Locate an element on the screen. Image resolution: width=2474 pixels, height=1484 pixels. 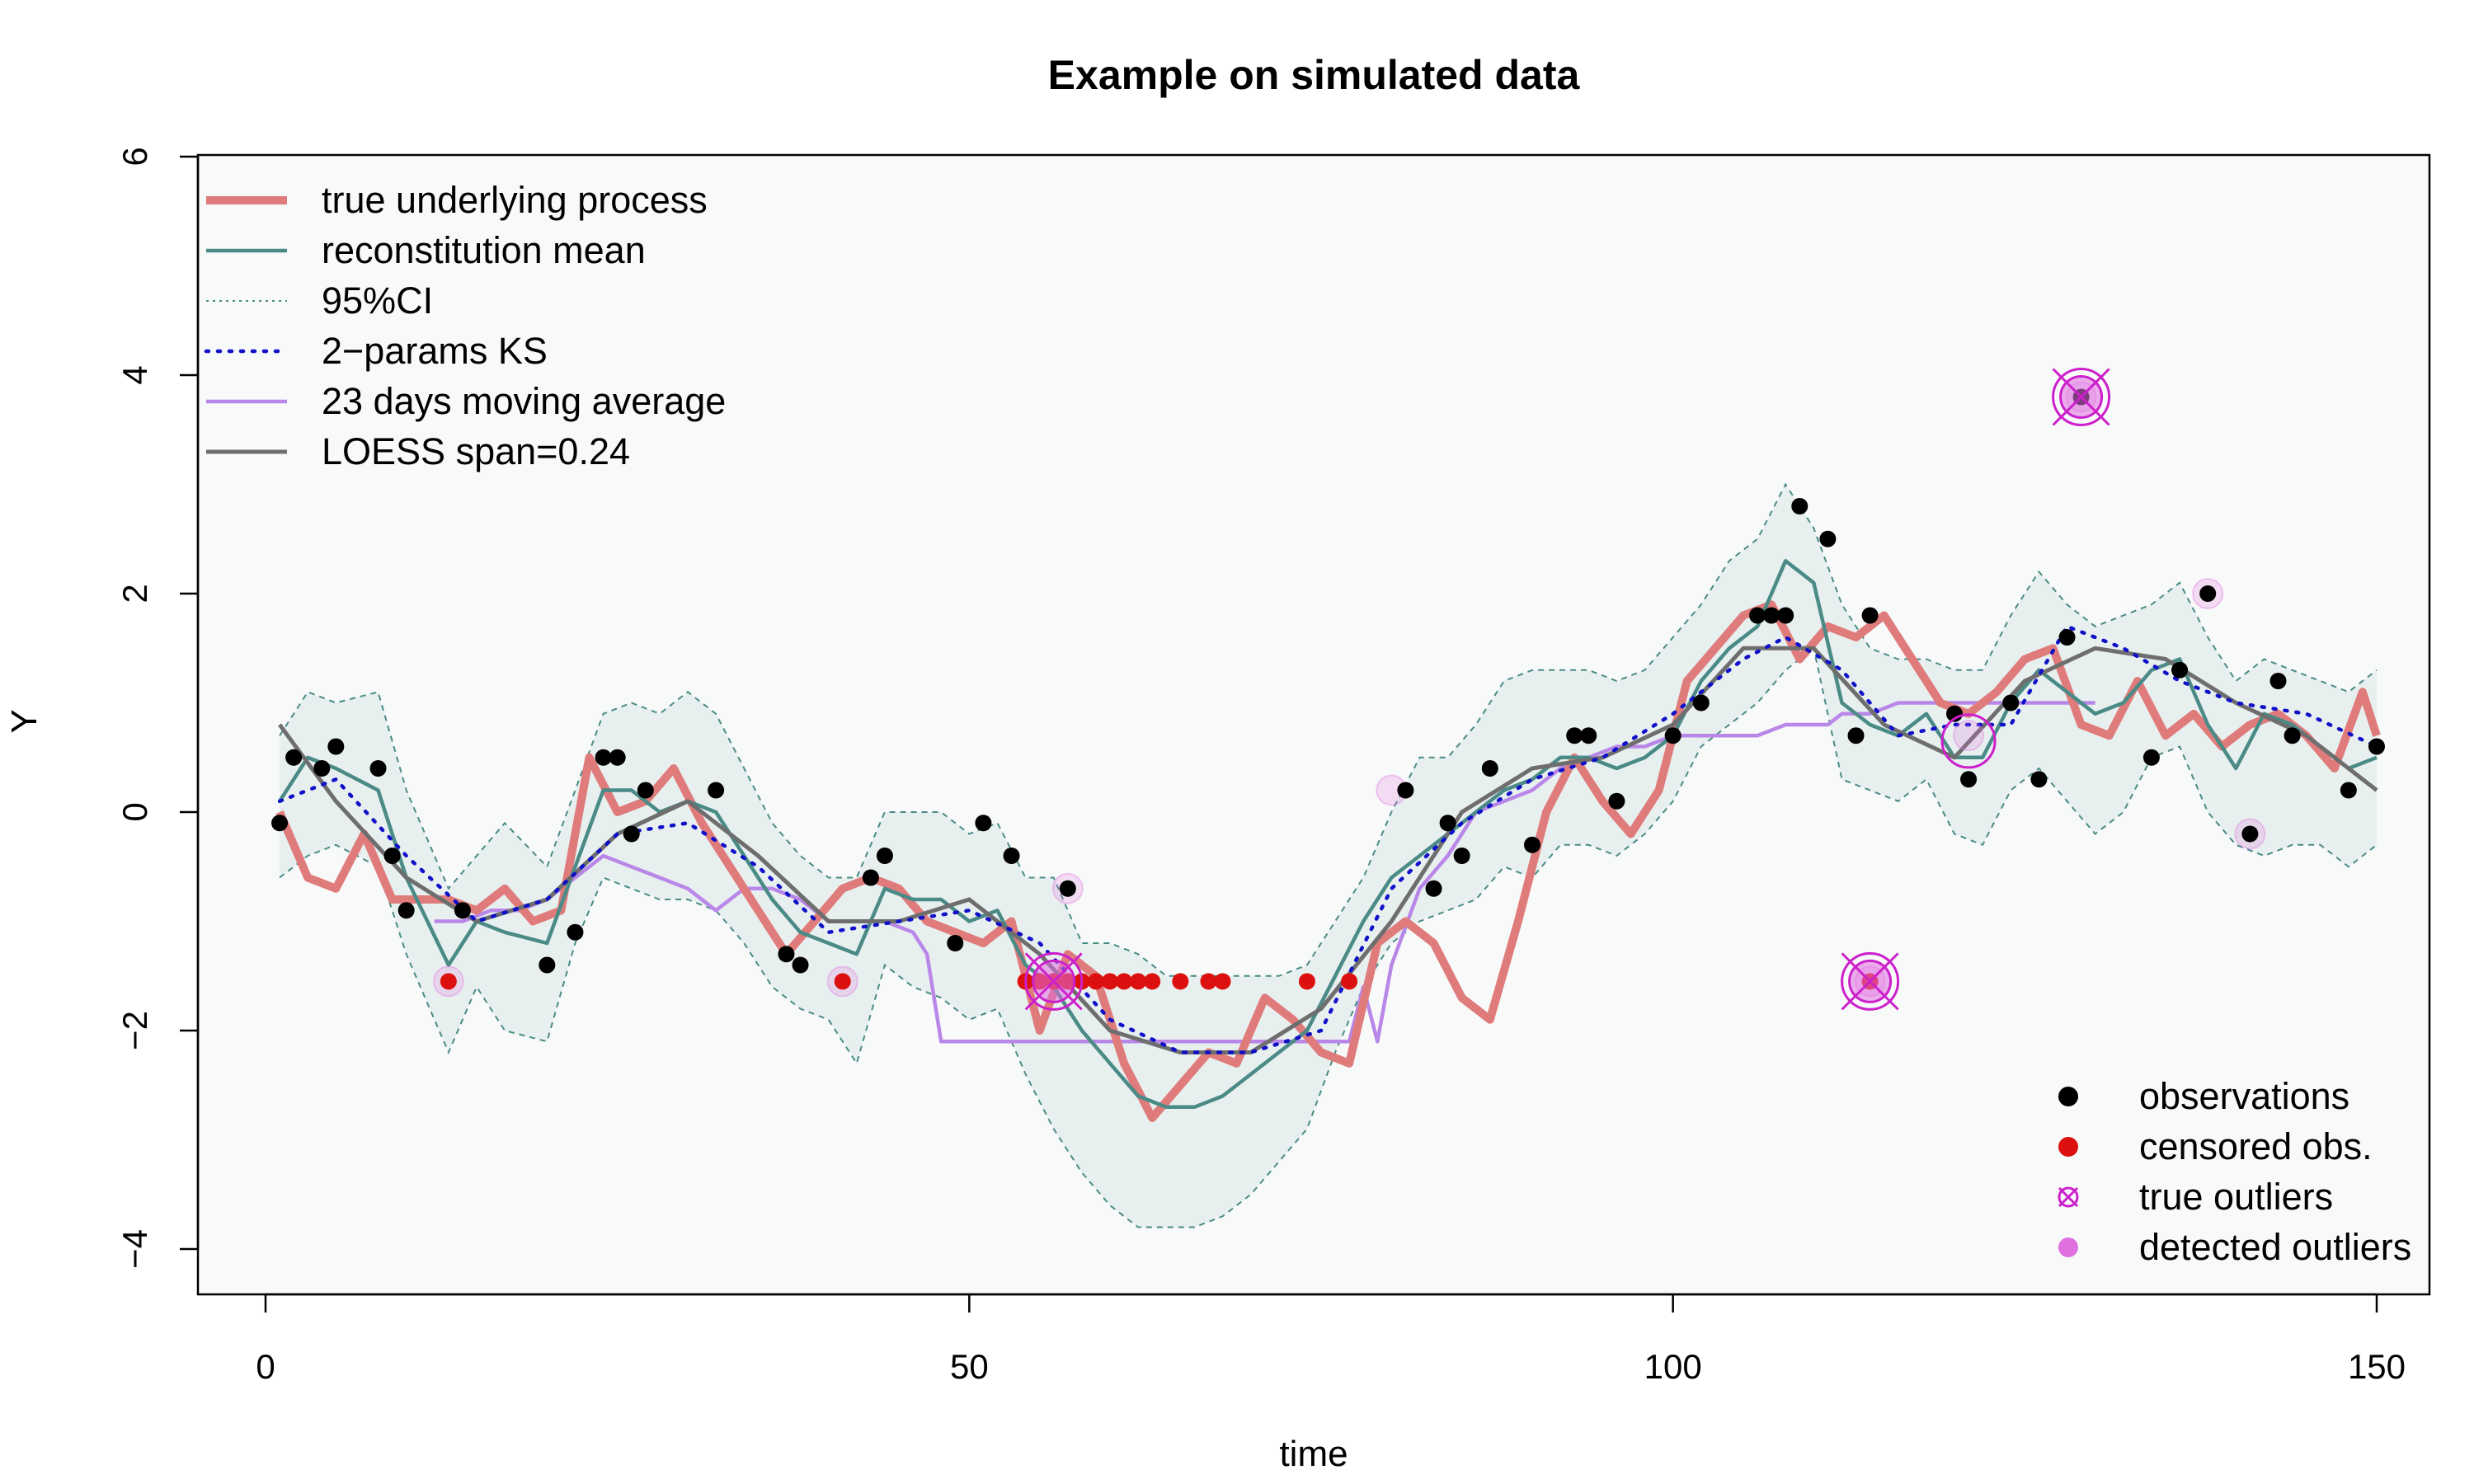
y-tick-label: −2 is located at coordinates (134, 1030).